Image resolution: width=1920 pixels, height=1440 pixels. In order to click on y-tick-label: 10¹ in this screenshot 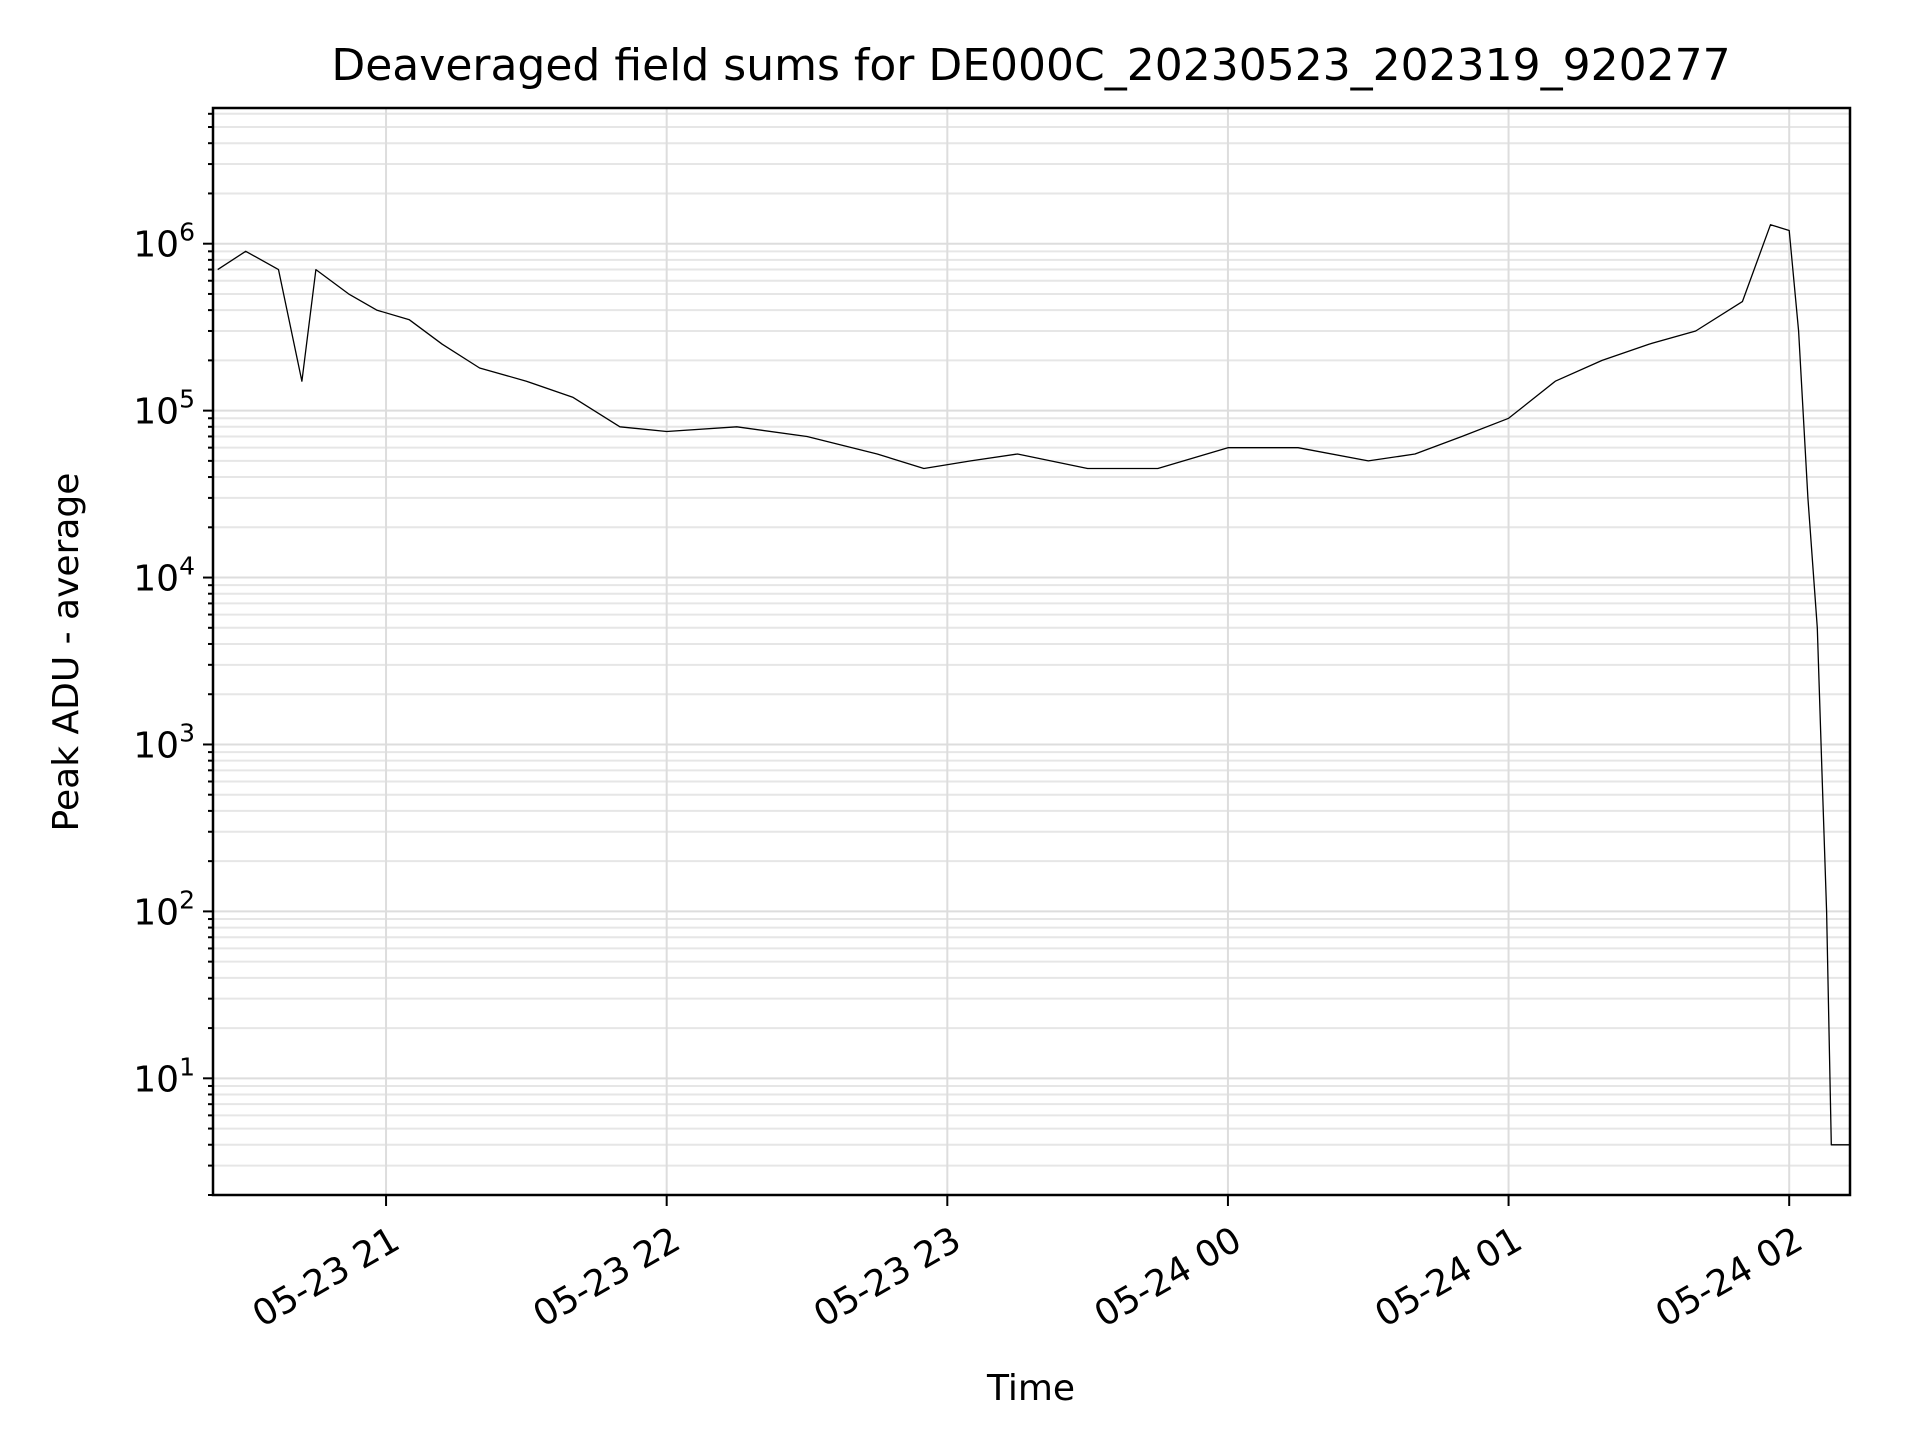, I will do `click(164, 1076)`.